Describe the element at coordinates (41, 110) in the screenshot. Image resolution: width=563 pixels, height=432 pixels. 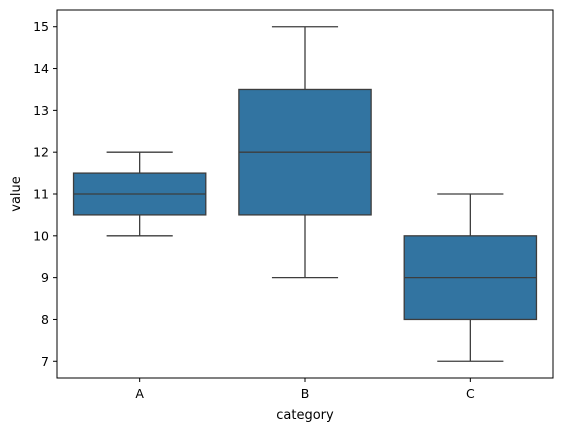
I see `y-tick-label-13: 13` at that location.